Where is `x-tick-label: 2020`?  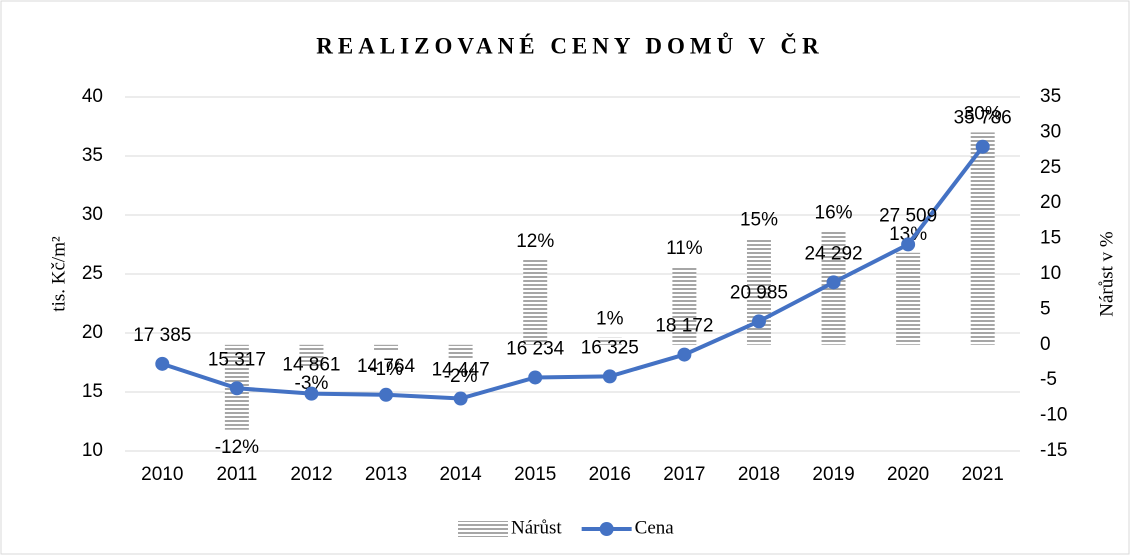 x-tick-label: 2020 is located at coordinates (908, 474).